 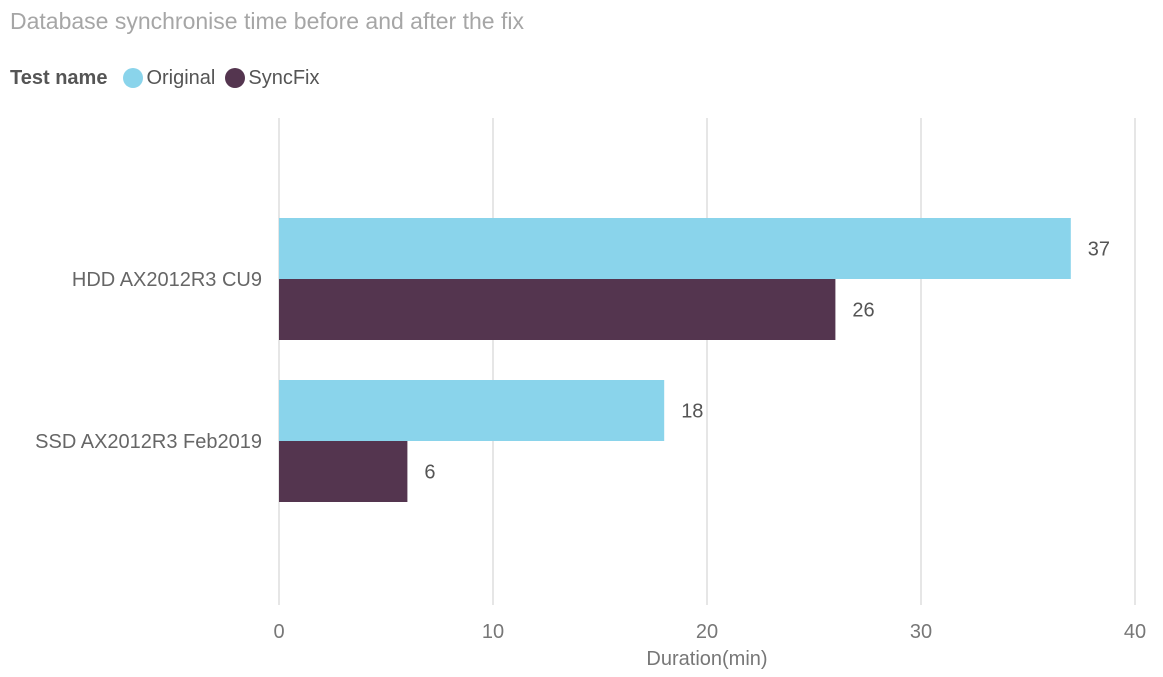 What do you see at coordinates (235, 78) in the screenshot?
I see `legend-swatch-syncfix` at bounding box center [235, 78].